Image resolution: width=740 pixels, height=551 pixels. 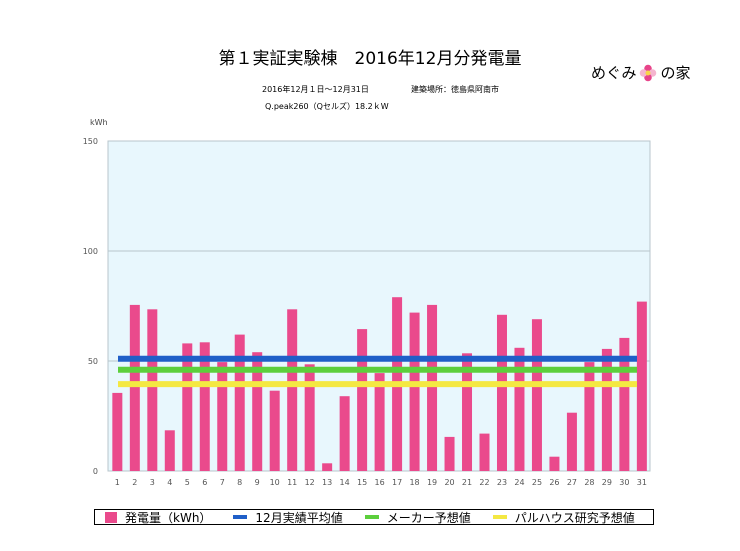 What do you see at coordinates (414, 482) in the screenshot?
I see `x-tick-label: 18` at bounding box center [414, 482].